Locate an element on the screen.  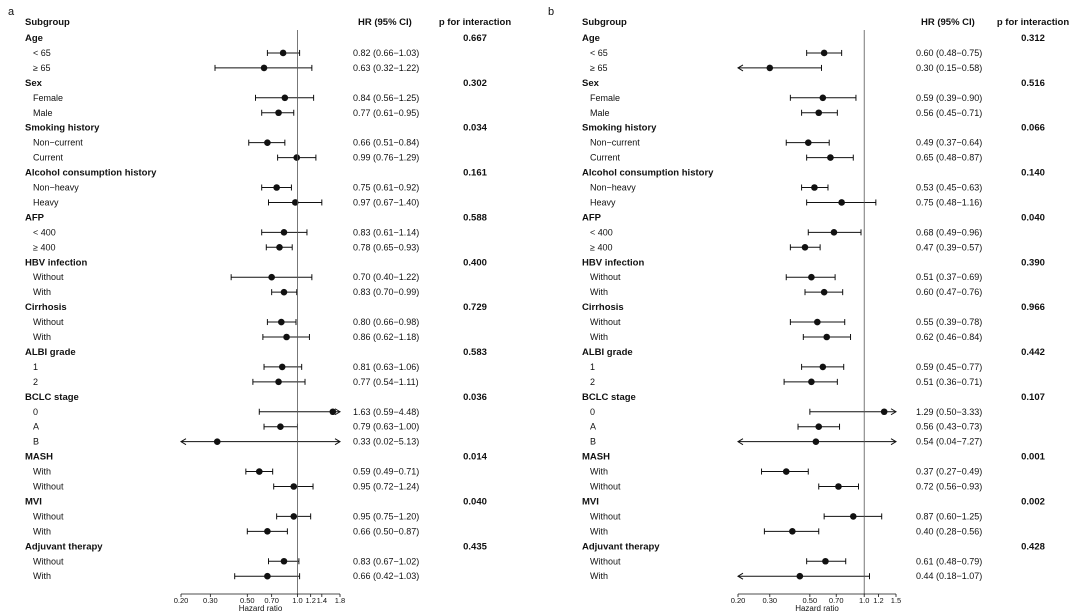
x-tick-label: 1.0 is located at coordinates (297, 600).